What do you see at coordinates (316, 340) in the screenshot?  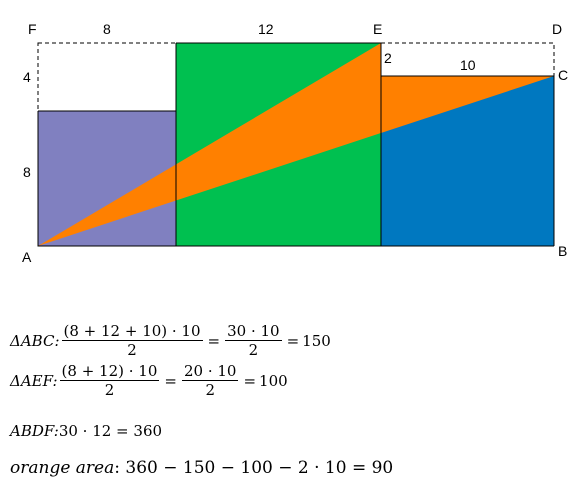 I see `formula-result: 150` at bounding box center [316, 340].